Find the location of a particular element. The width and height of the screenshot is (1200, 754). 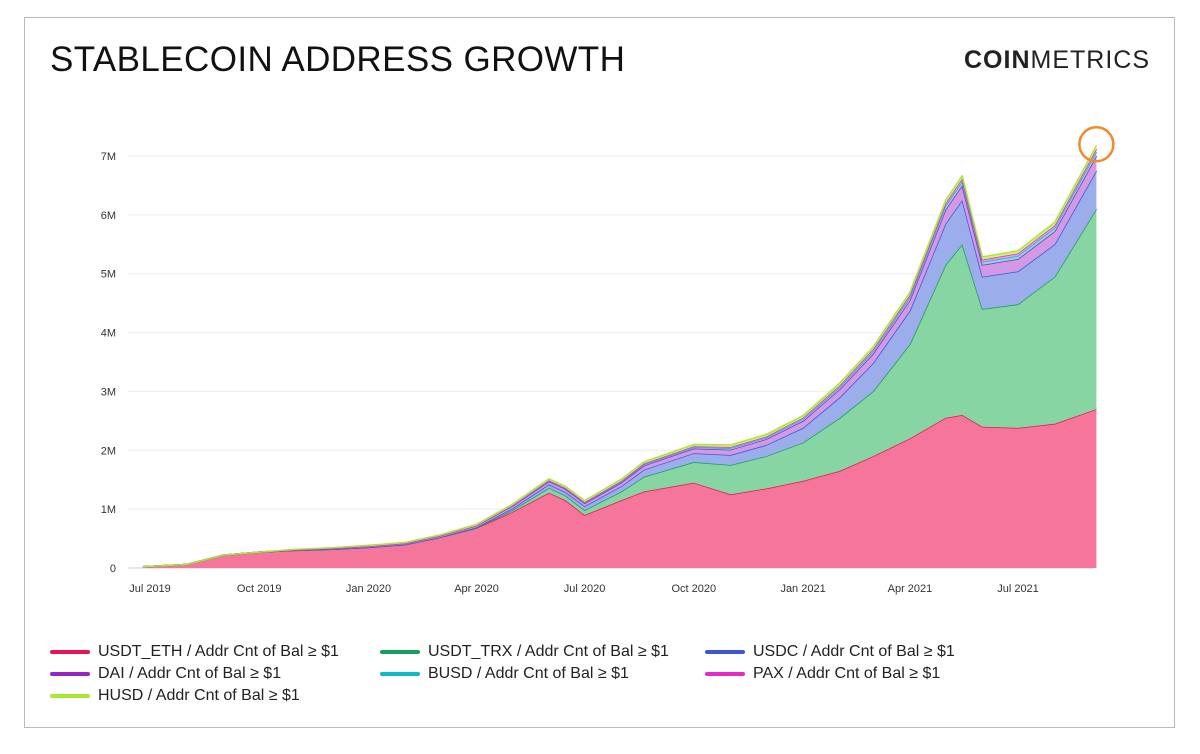

x-tick-label: Oct 2019 is located at coordinates (259, 589).